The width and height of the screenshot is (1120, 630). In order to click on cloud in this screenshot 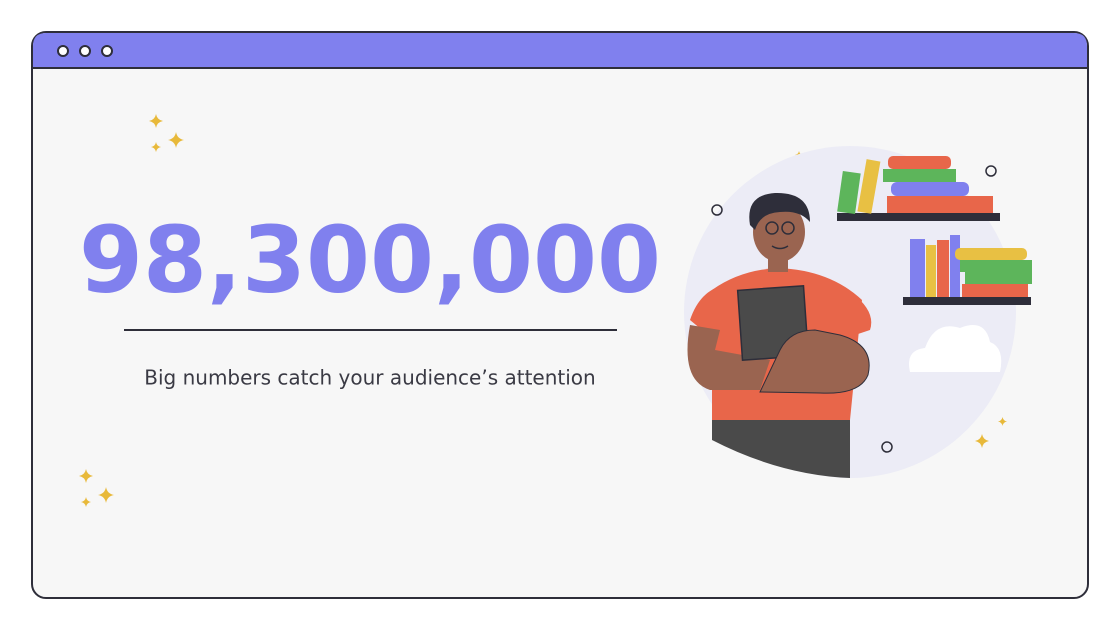, I will do `click(955, 348)`.